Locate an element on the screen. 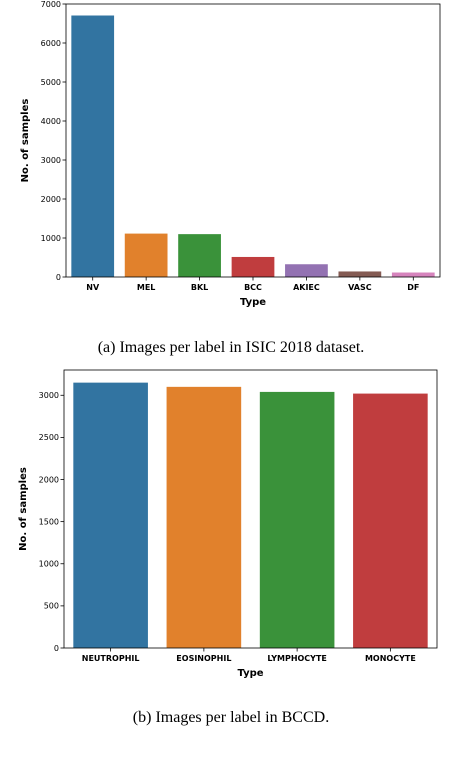 The width and height of the screenshot is (462, 760). bar-bkl is located at coordinates (199, 255).